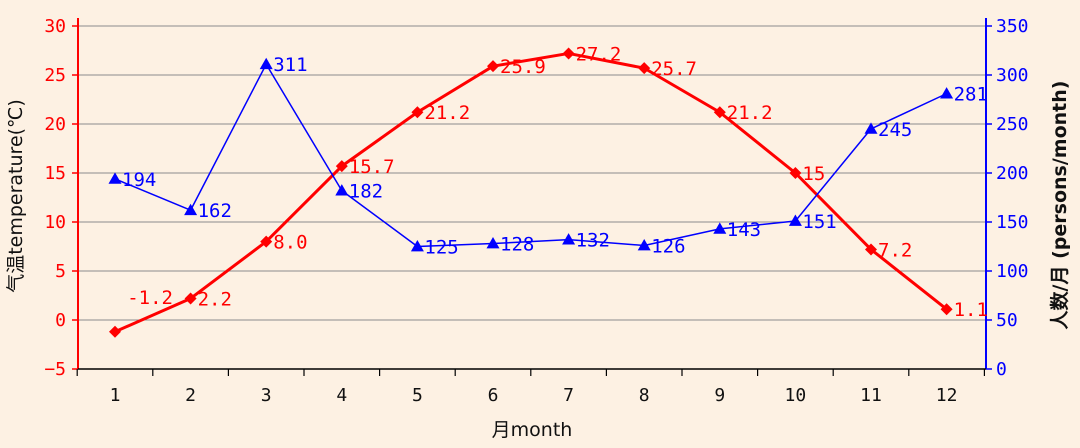  I want to click on temperature-label: 7.2, so click(895, 250).